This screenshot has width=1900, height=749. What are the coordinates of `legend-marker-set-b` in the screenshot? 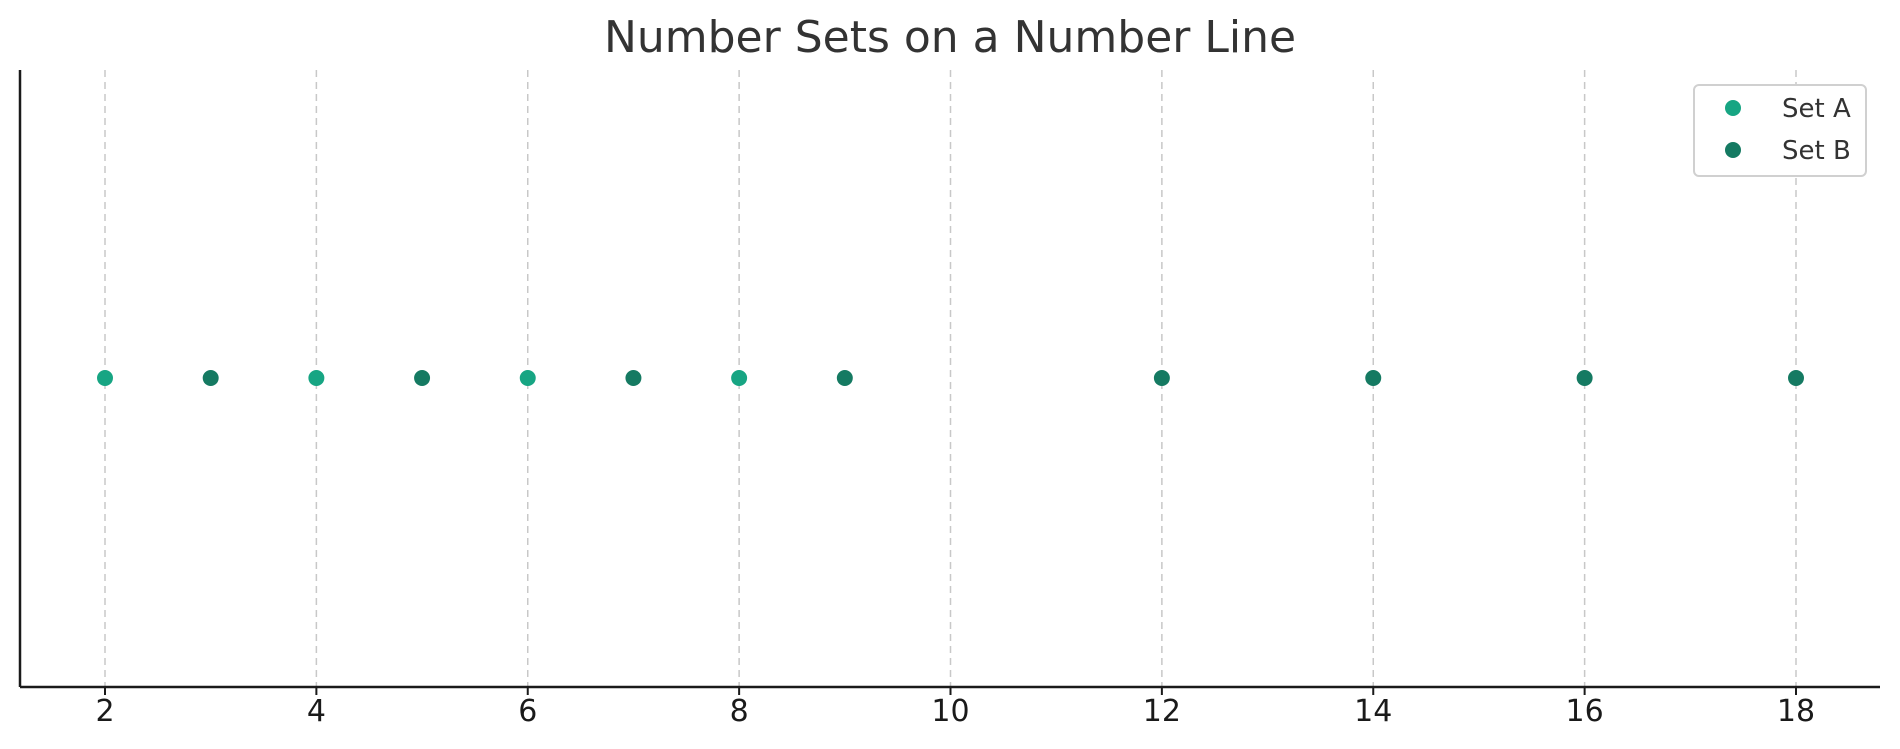 It's located at (1733, 150).